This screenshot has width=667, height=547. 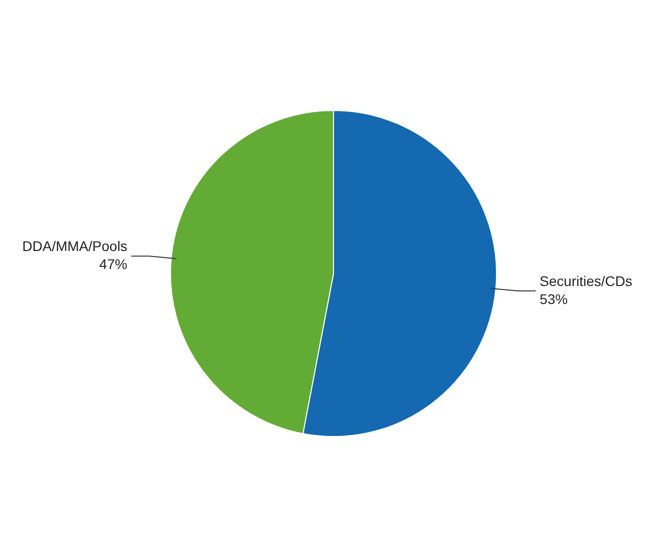 I want to click on slice-label: DDA/MMA/Pools, so click(x=75, y=246).